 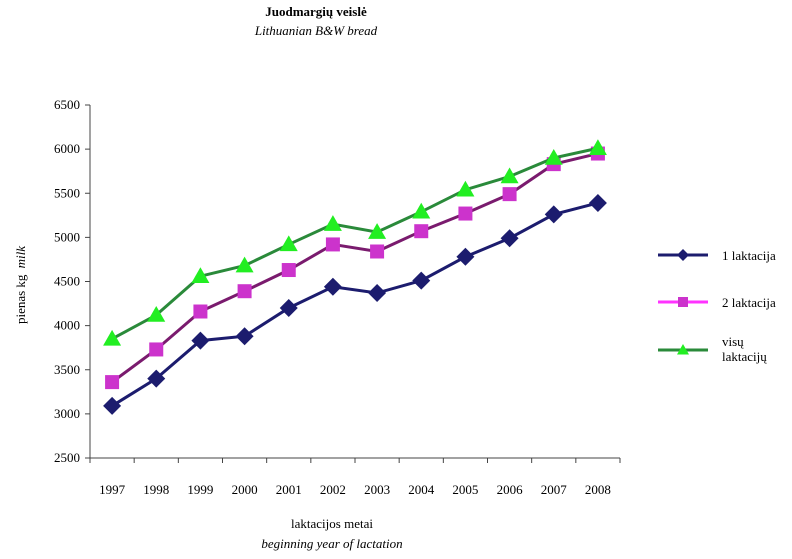 I want to click on y-tick-label: 6000, so click(x=67, y=148).